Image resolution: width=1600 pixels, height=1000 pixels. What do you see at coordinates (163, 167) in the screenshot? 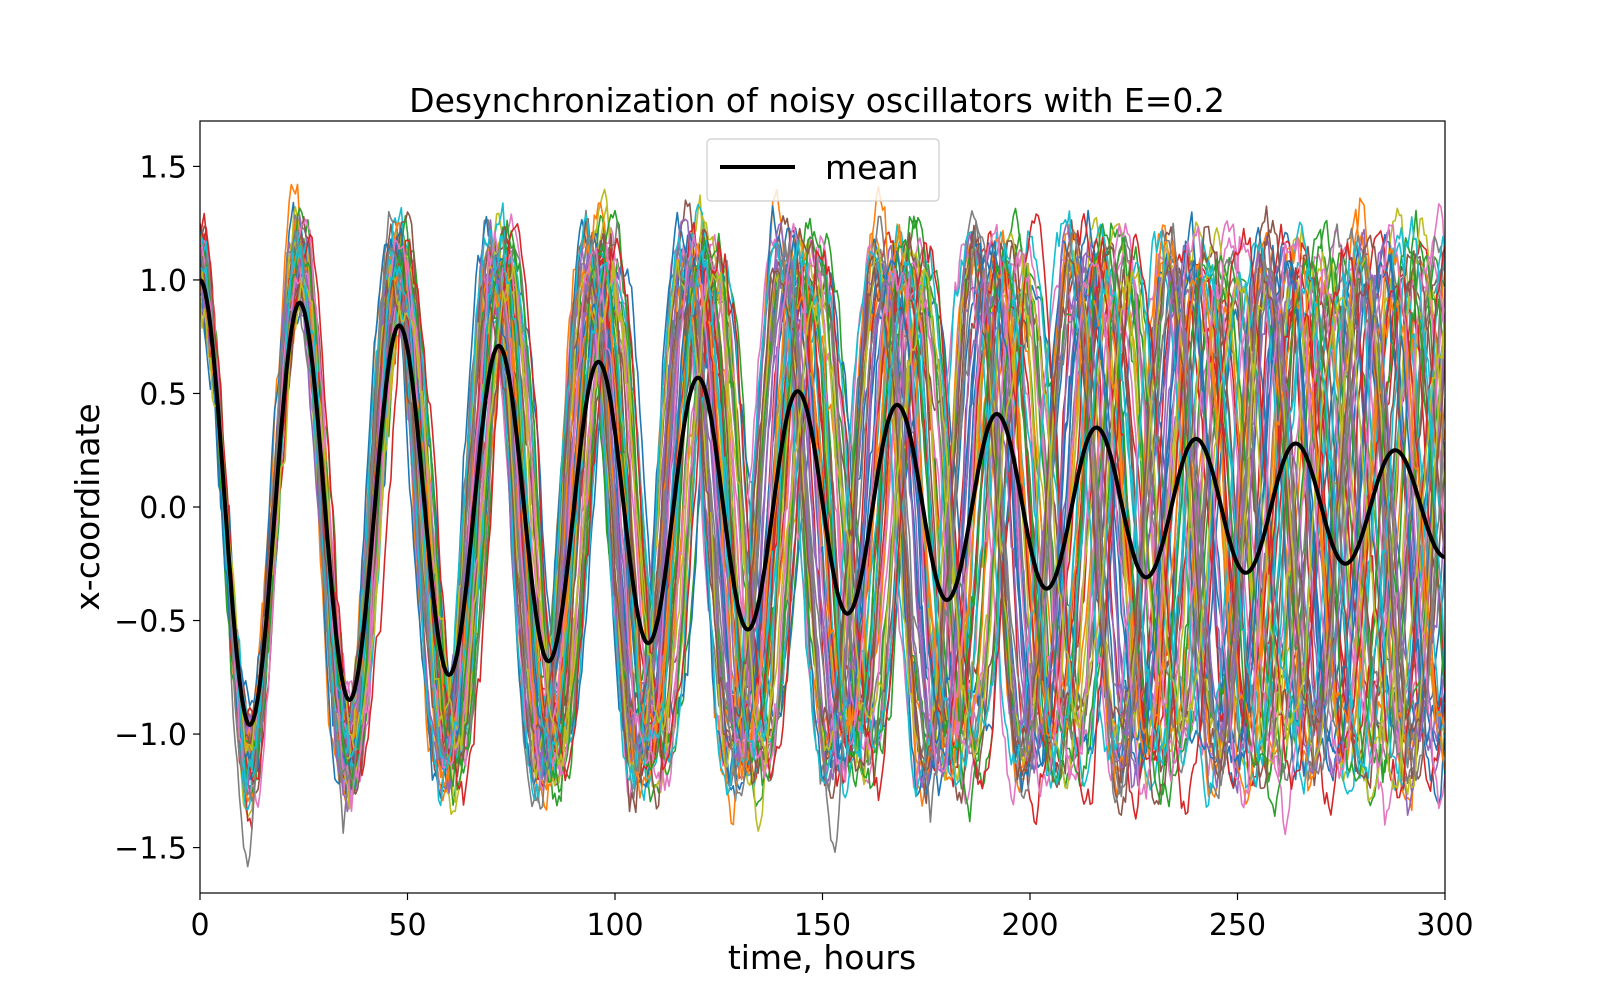
I see `y-tick-label: 1.5` at bounding box center [163, 167].